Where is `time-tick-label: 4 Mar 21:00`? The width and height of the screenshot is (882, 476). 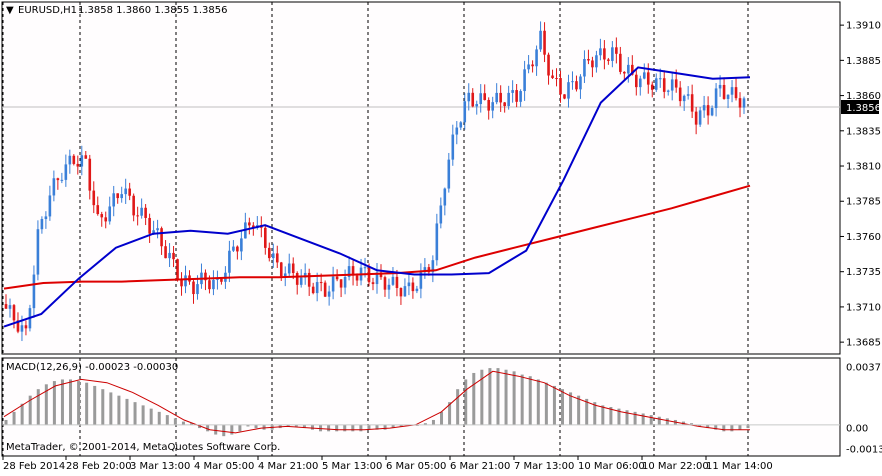
time-tick-label: 4 Mar 21:00 is located at coordinates (288, 466).